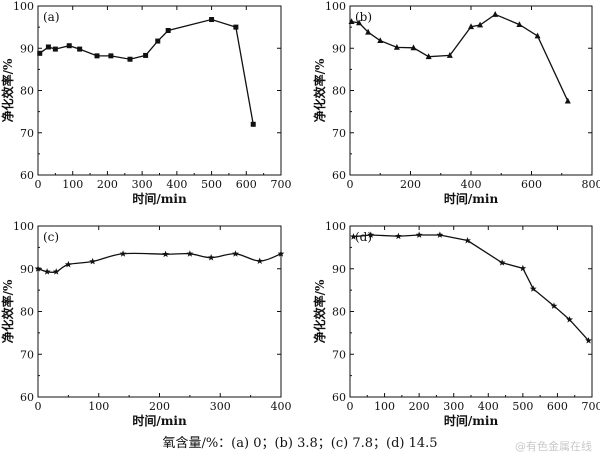 Image resolution: width=600 pixels, height=456 pixels. What do you see at coordinates (246, 184) in the screenshot?
I see `x-tick-label: 600` at bounding box center [246, 184].